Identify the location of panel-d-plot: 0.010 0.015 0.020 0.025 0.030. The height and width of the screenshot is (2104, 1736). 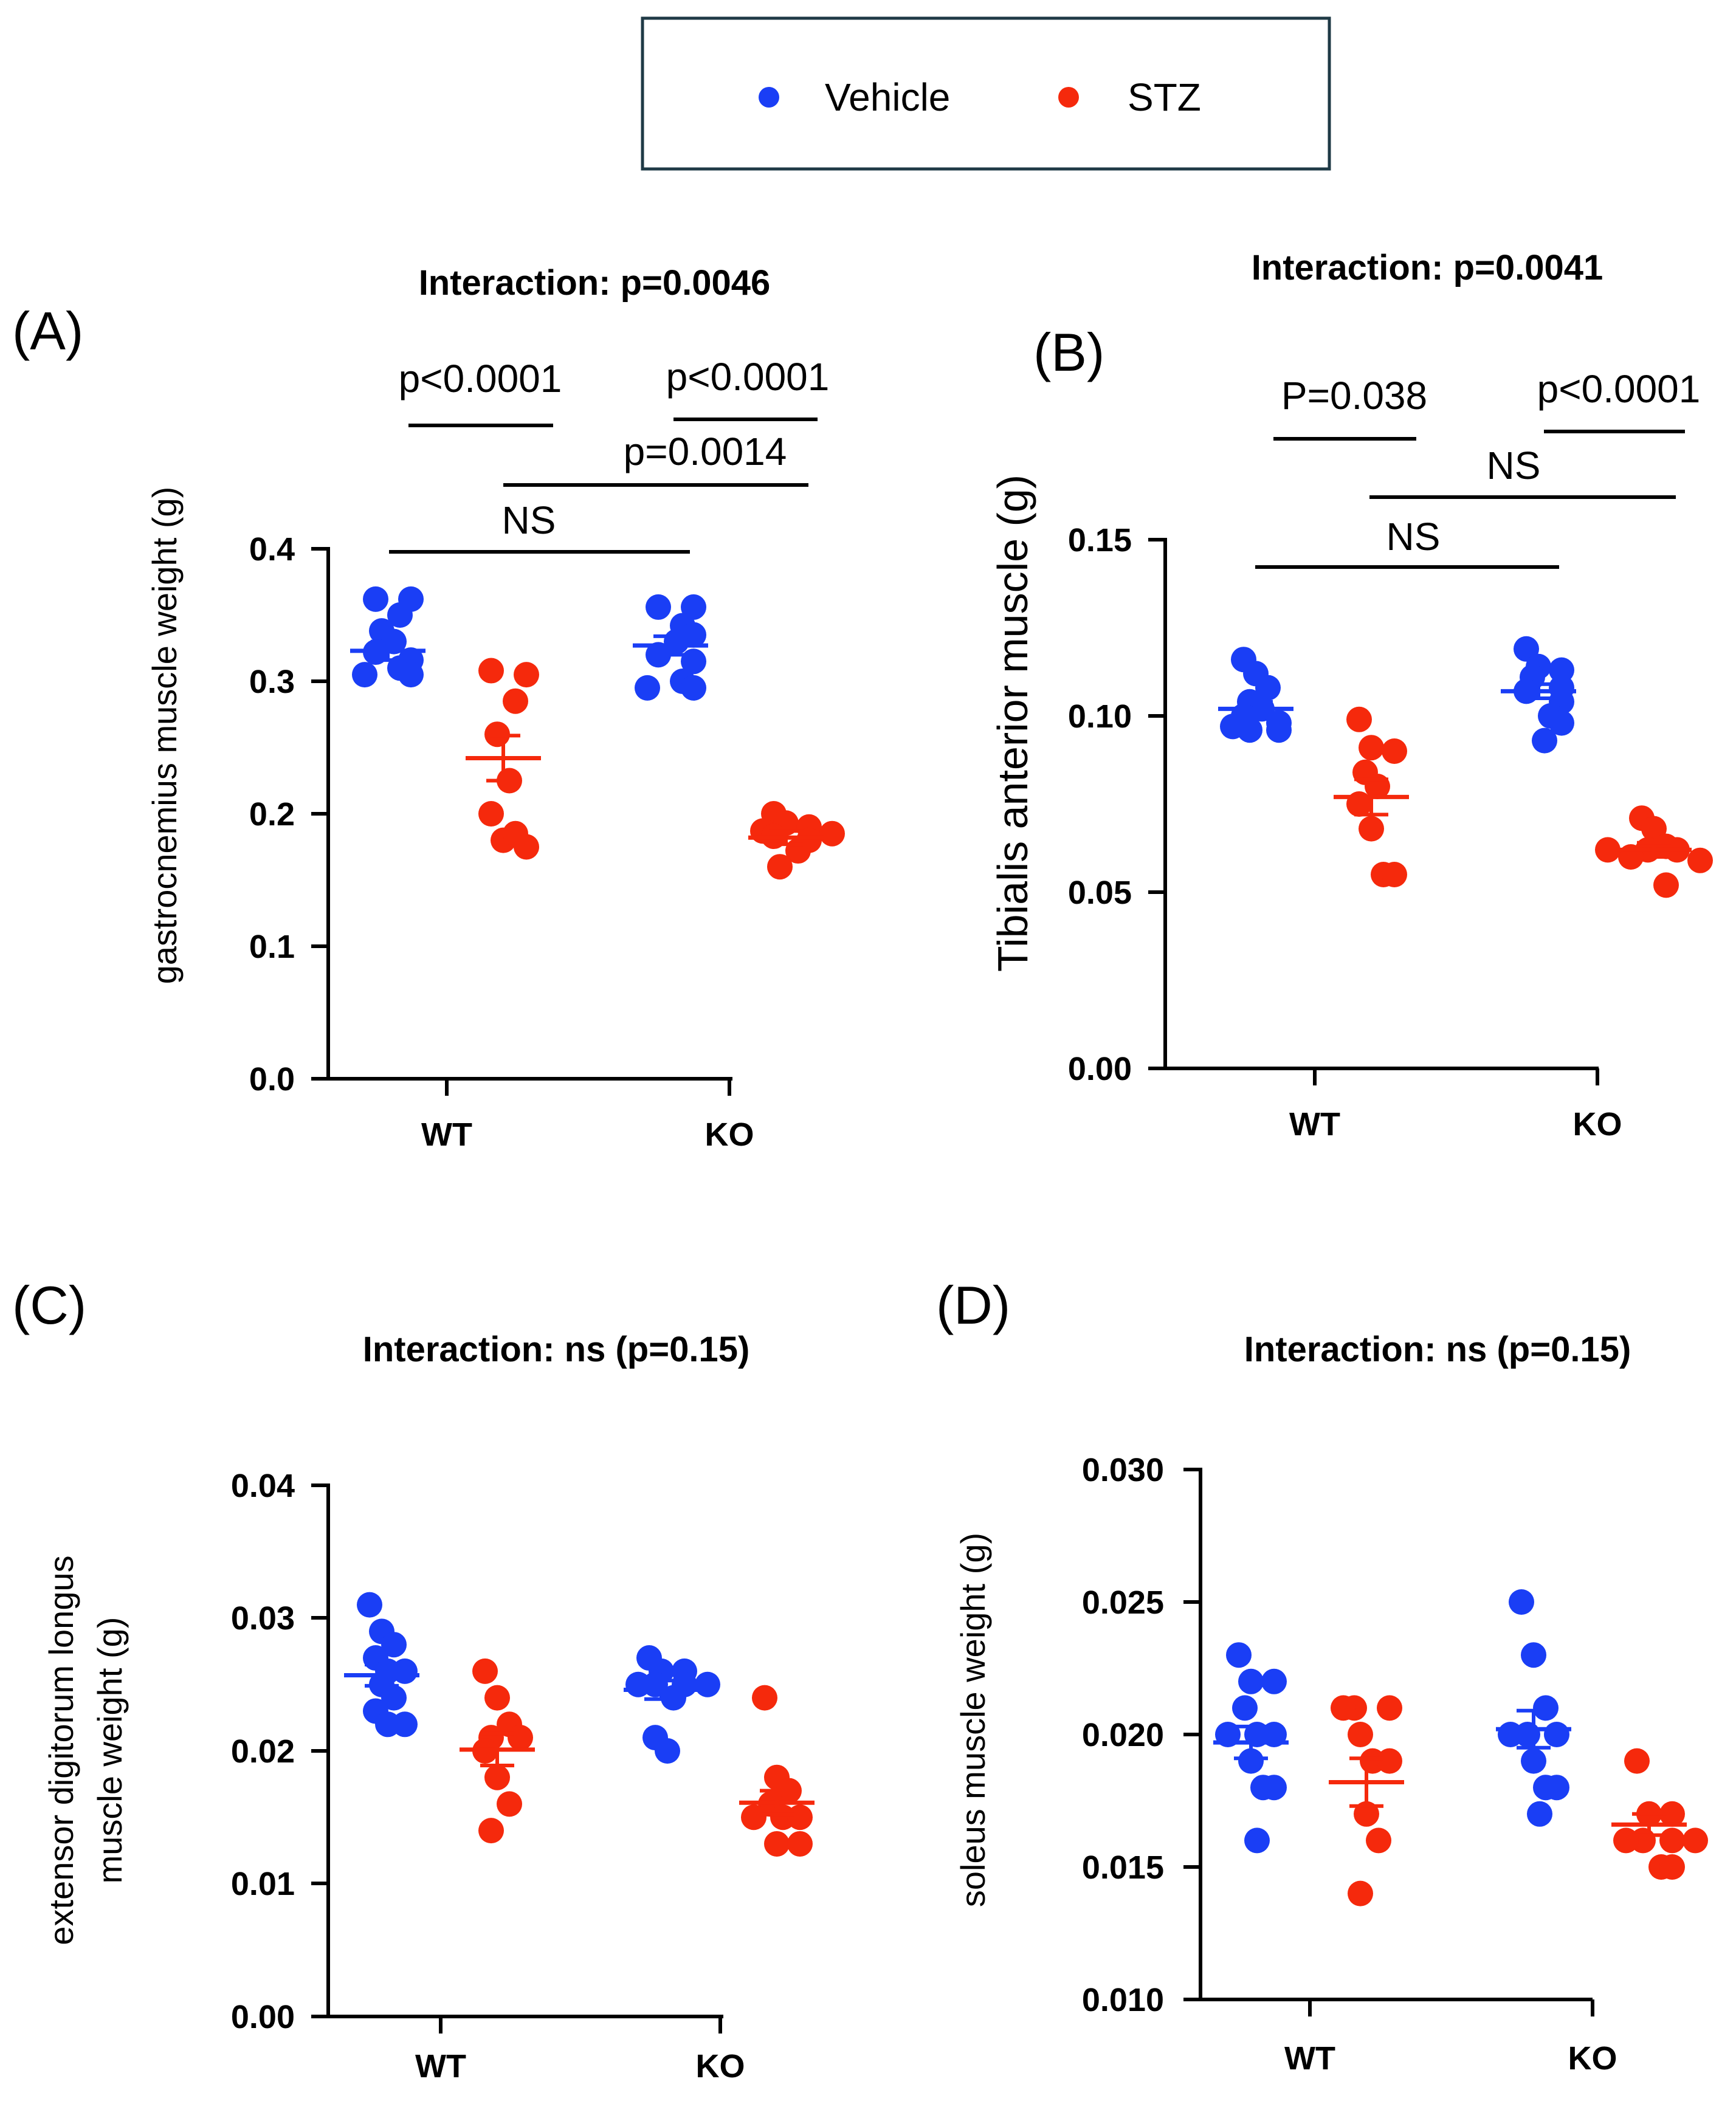
(1395, 1735).